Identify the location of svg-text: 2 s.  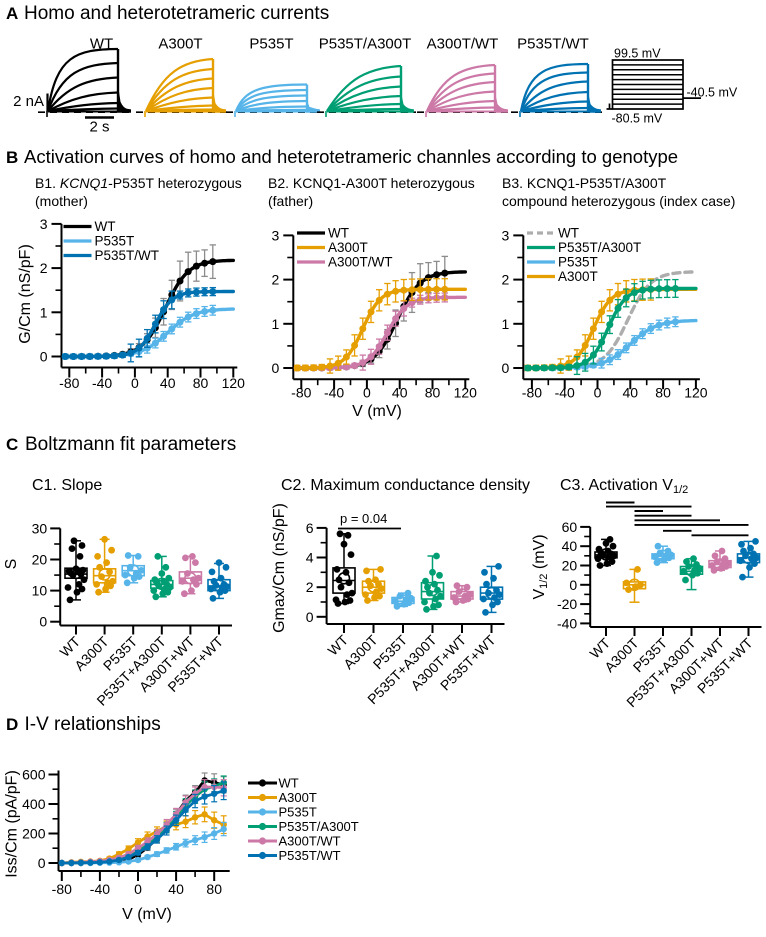
(99, 127).